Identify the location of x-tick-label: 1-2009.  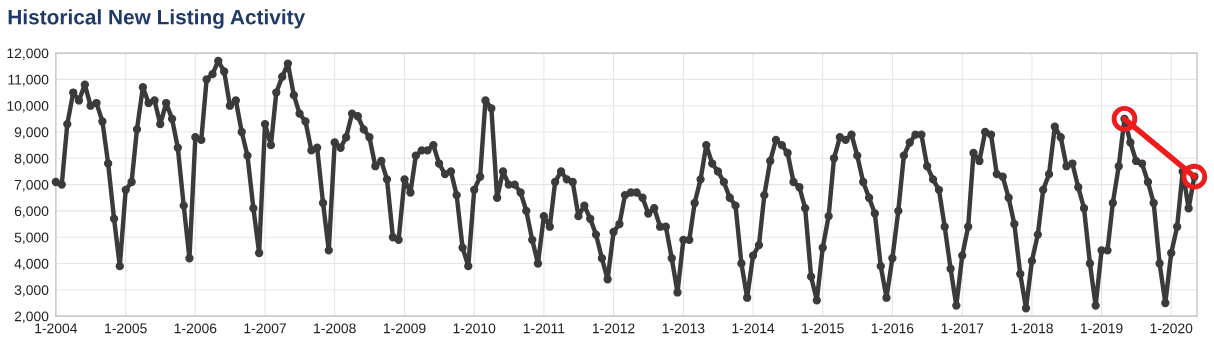
(404, 328).